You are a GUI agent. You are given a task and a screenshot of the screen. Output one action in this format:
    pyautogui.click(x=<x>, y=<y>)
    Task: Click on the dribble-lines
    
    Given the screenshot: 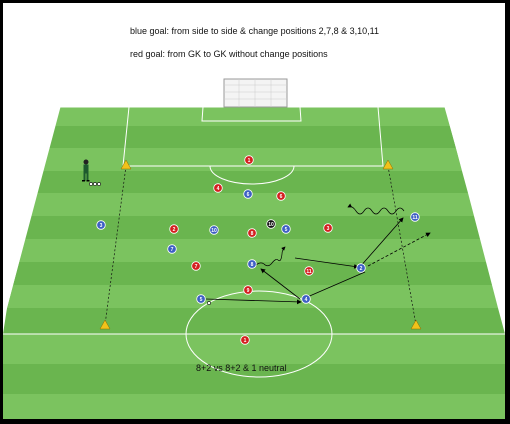 What is the action you would take?
    pyautogui.click(x=329, y=235)
    